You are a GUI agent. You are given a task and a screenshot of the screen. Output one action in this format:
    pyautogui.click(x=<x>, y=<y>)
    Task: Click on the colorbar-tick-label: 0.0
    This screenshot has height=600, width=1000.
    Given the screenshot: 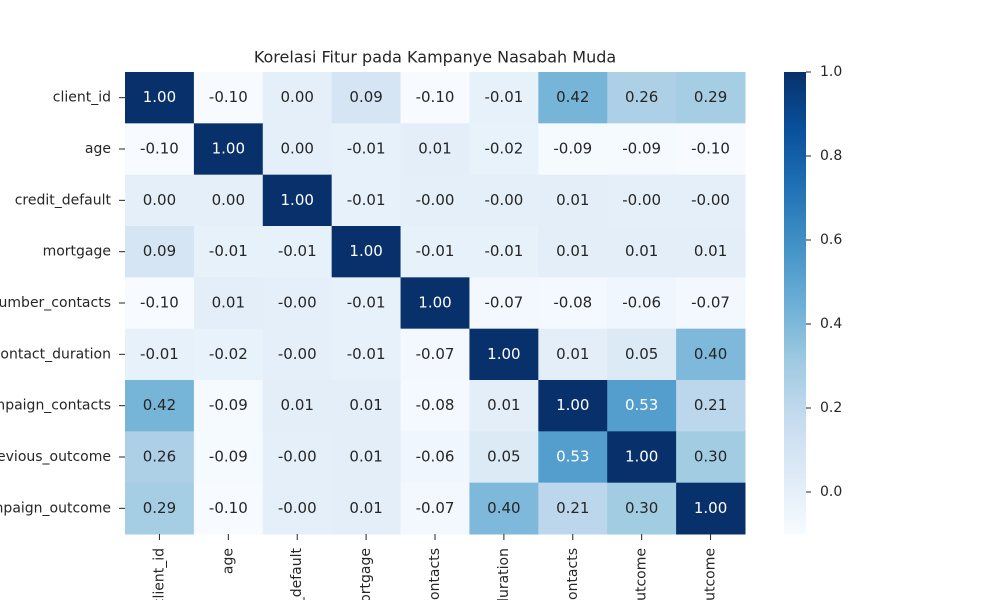 What is the action you would take?
    pyautogui.click(x=831, y=492)
    